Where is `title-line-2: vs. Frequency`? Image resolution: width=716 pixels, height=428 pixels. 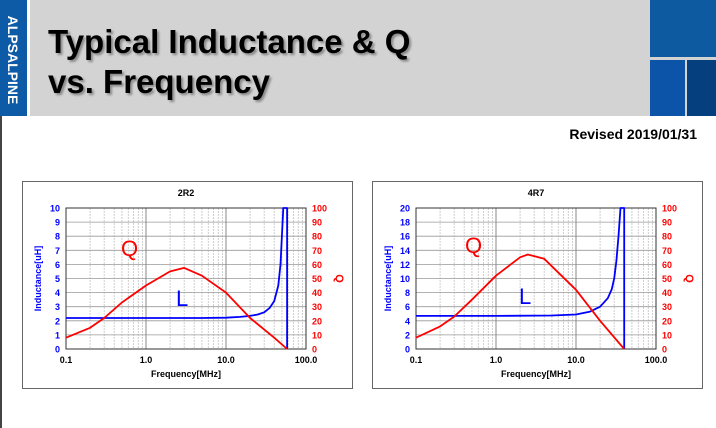 title-line-2: vs. Frequency is located at coordinates (159, 81).